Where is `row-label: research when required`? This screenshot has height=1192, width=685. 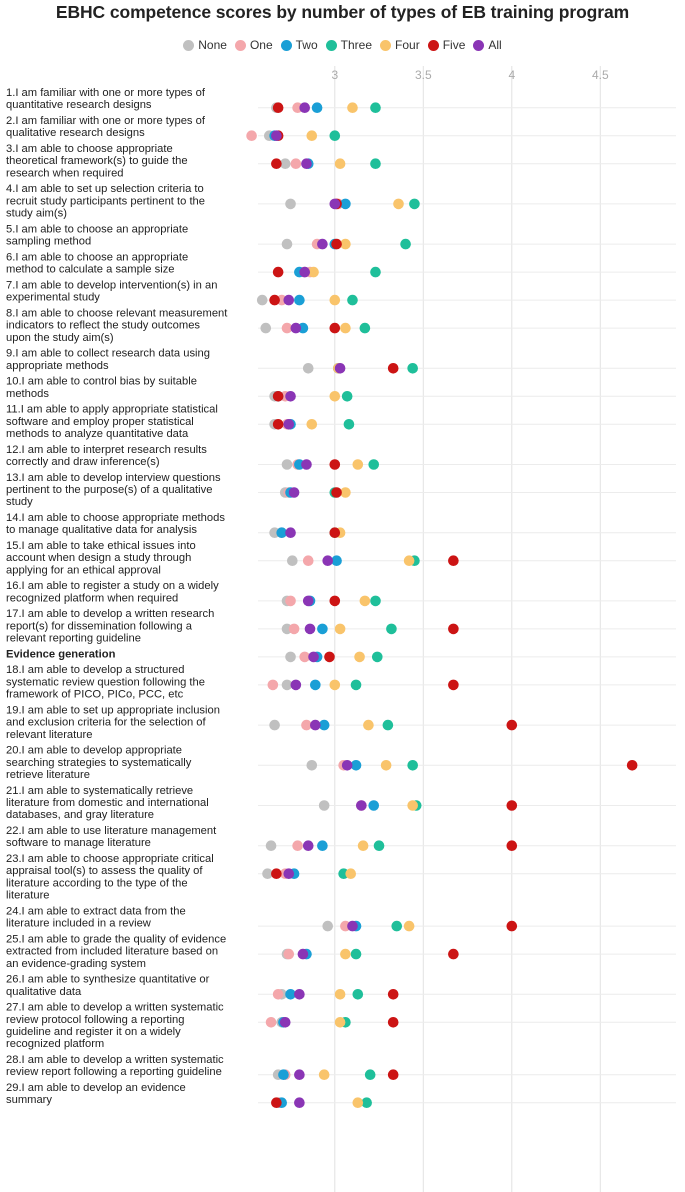 row-label: research when required is located at coordinates (65, 173).